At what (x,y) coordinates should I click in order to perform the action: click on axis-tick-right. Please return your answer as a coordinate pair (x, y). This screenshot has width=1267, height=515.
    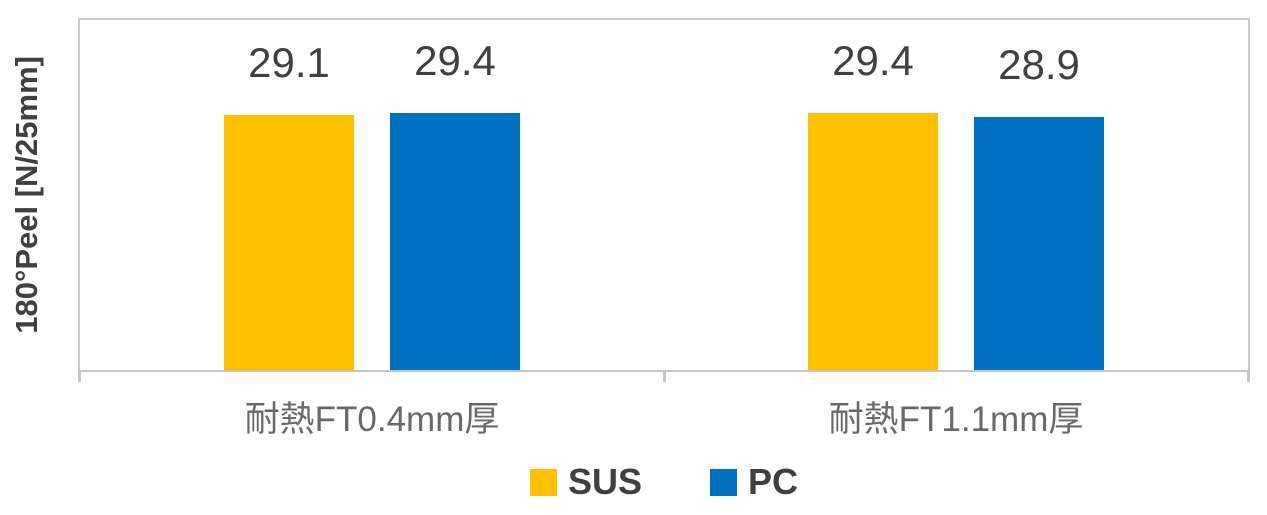
    Looking at the image, I should click on (1248, 376).